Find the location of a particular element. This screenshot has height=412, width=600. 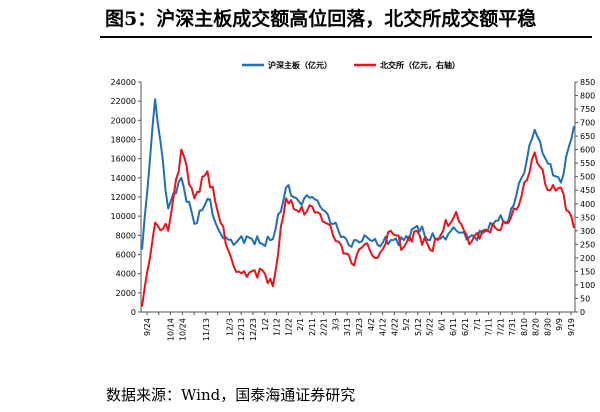

x-tick-label: 2/21 is located at coordinates (324, 327).